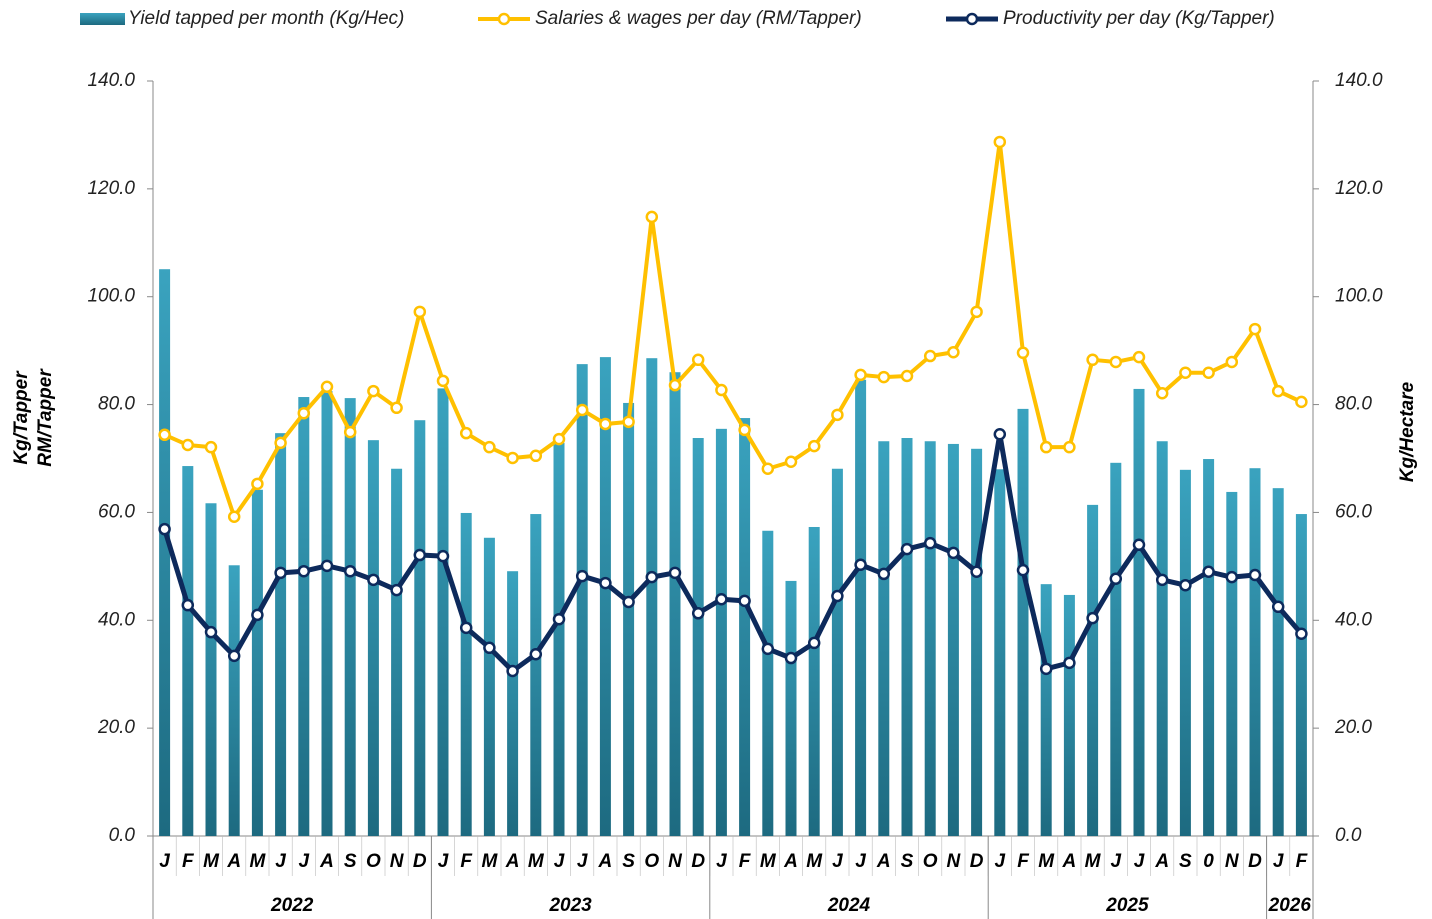 This screenshot has height=919, width=1432. What do you see at coordinates (111, 296) in the screenshot?
I see `y-tick-label: 100.0` at bounding box center [111, 296].